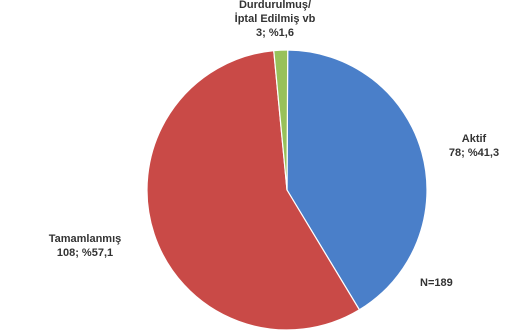 This screenshot has height=335, width=518. I want to click on slice-label-stopped-value: 3; %1,6, so click(275, 33).